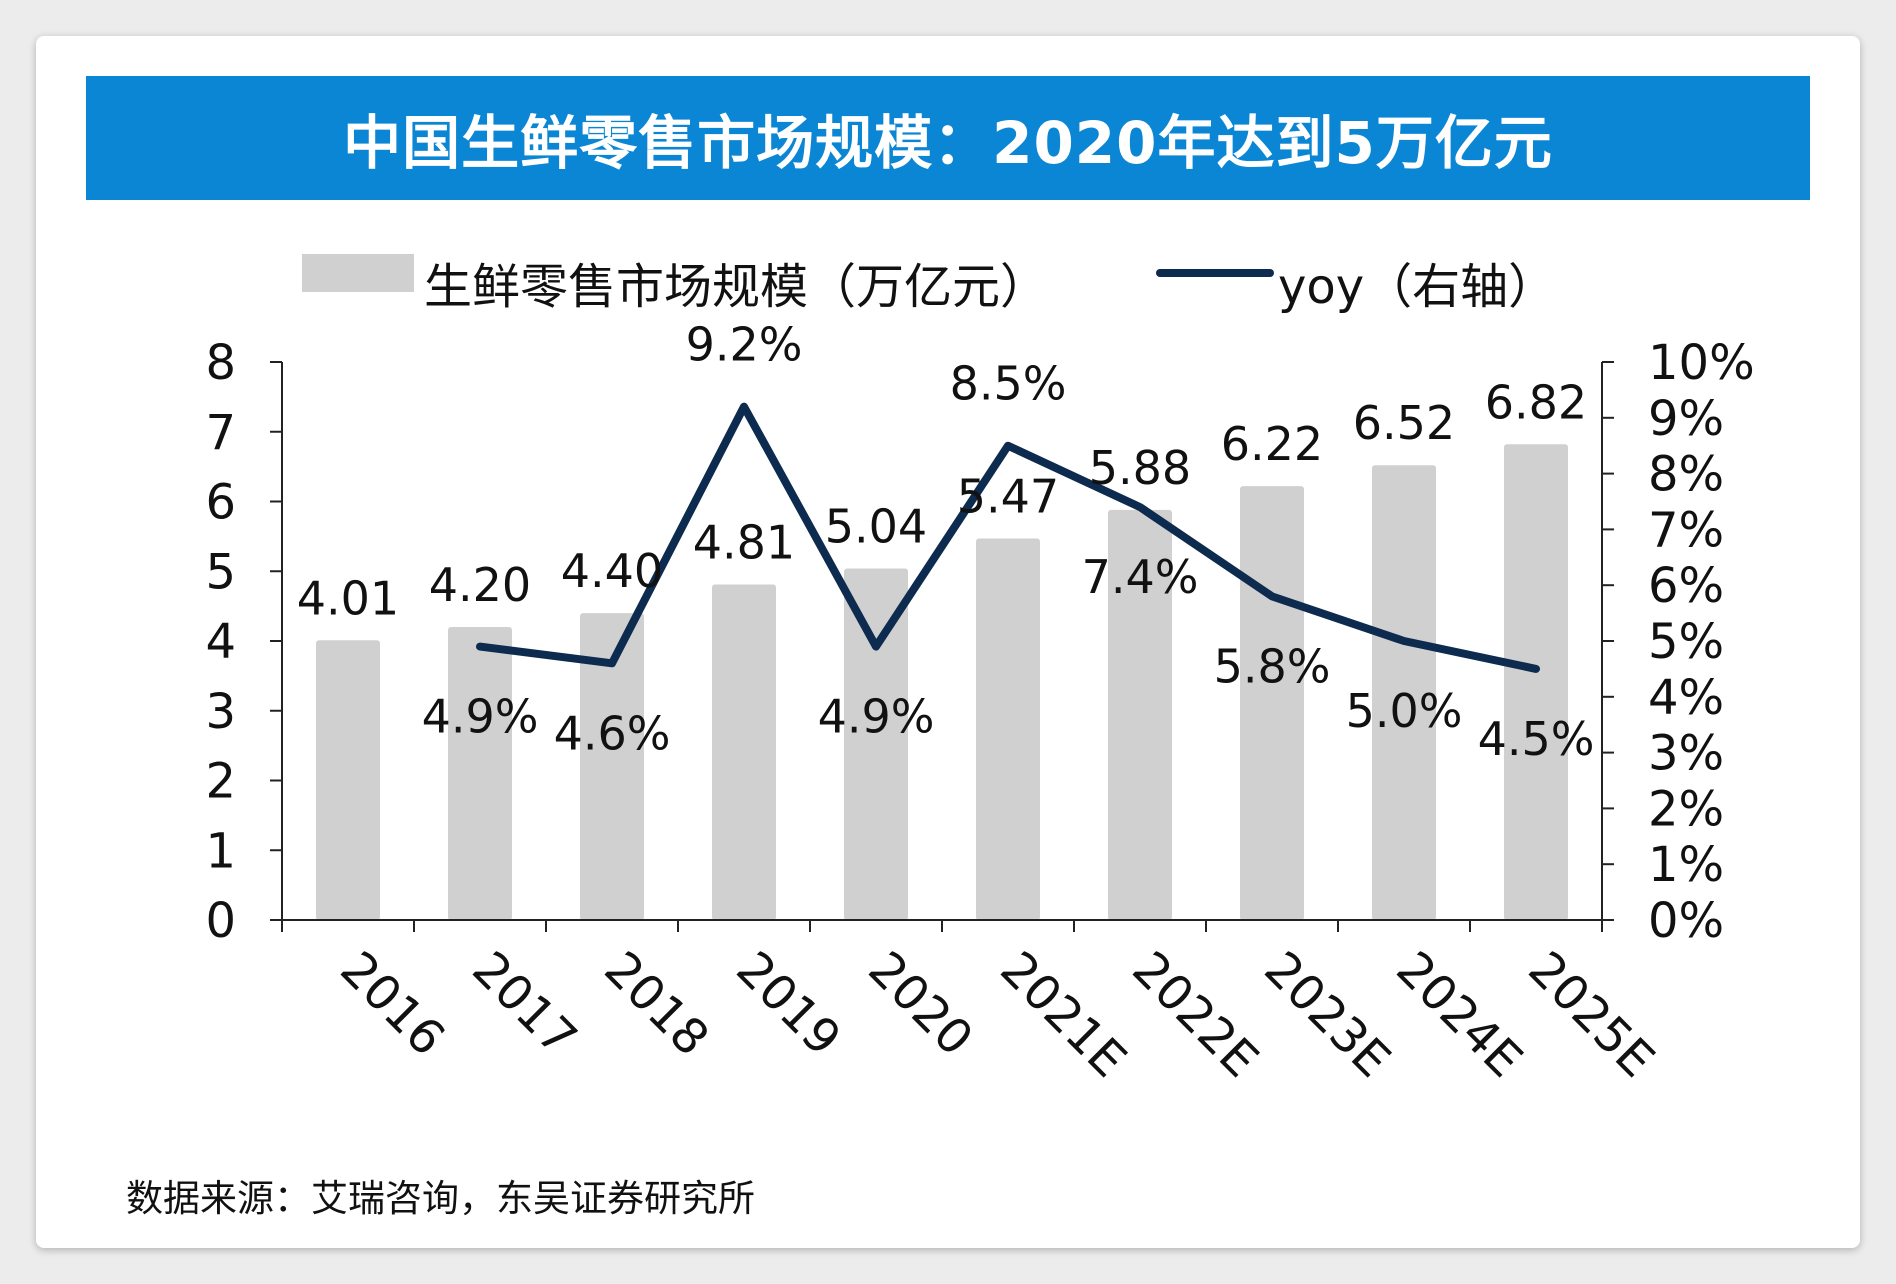 This screenshot has width=1896, height=1284. What do you see at coordinates (876, 526) in the screenshot?
I see `bar-value-label: 5.04` at bounding box center [876, 526].